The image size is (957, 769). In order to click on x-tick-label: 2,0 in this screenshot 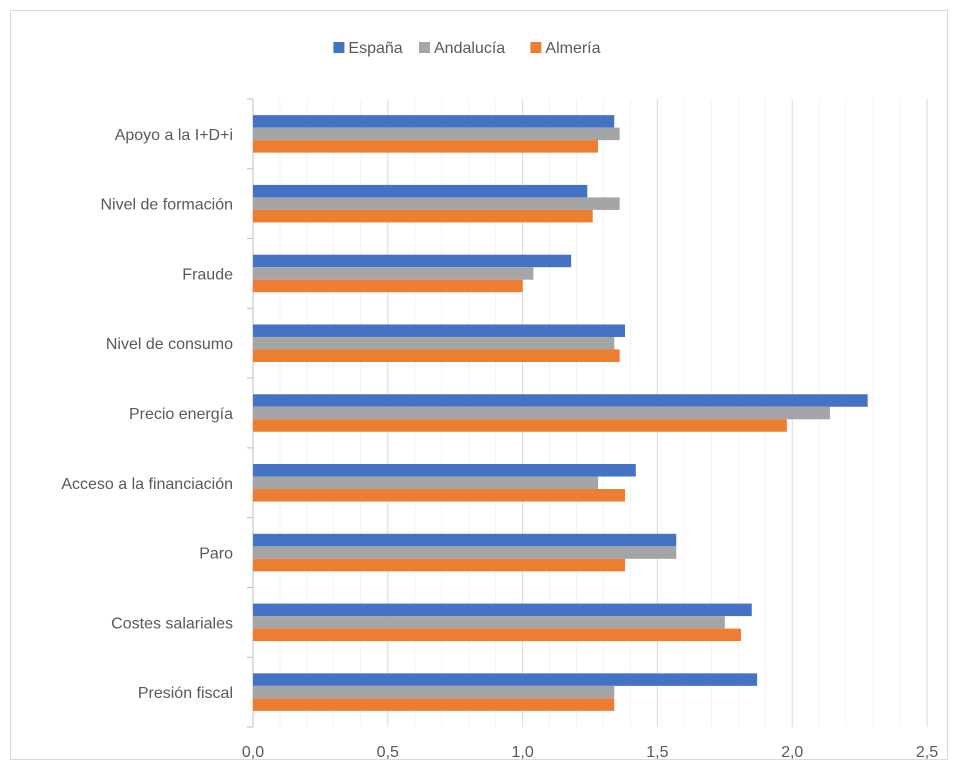, I will do `click(792, 751)`.